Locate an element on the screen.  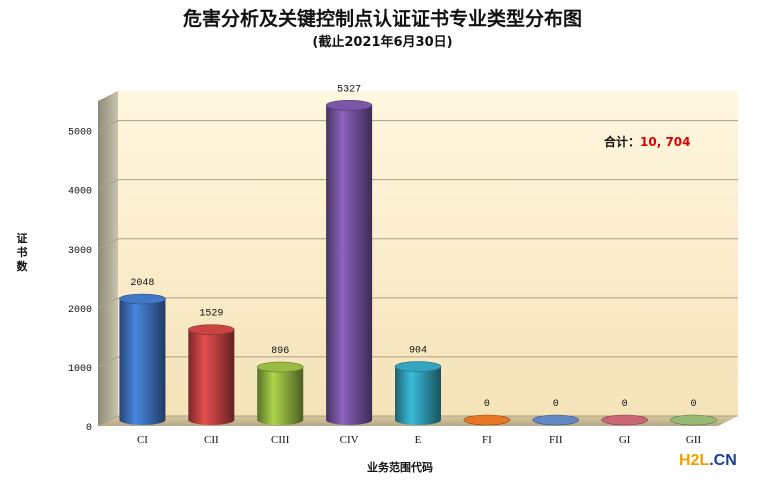
y-tick-label: 5000 is located at coordinates (80, 133).